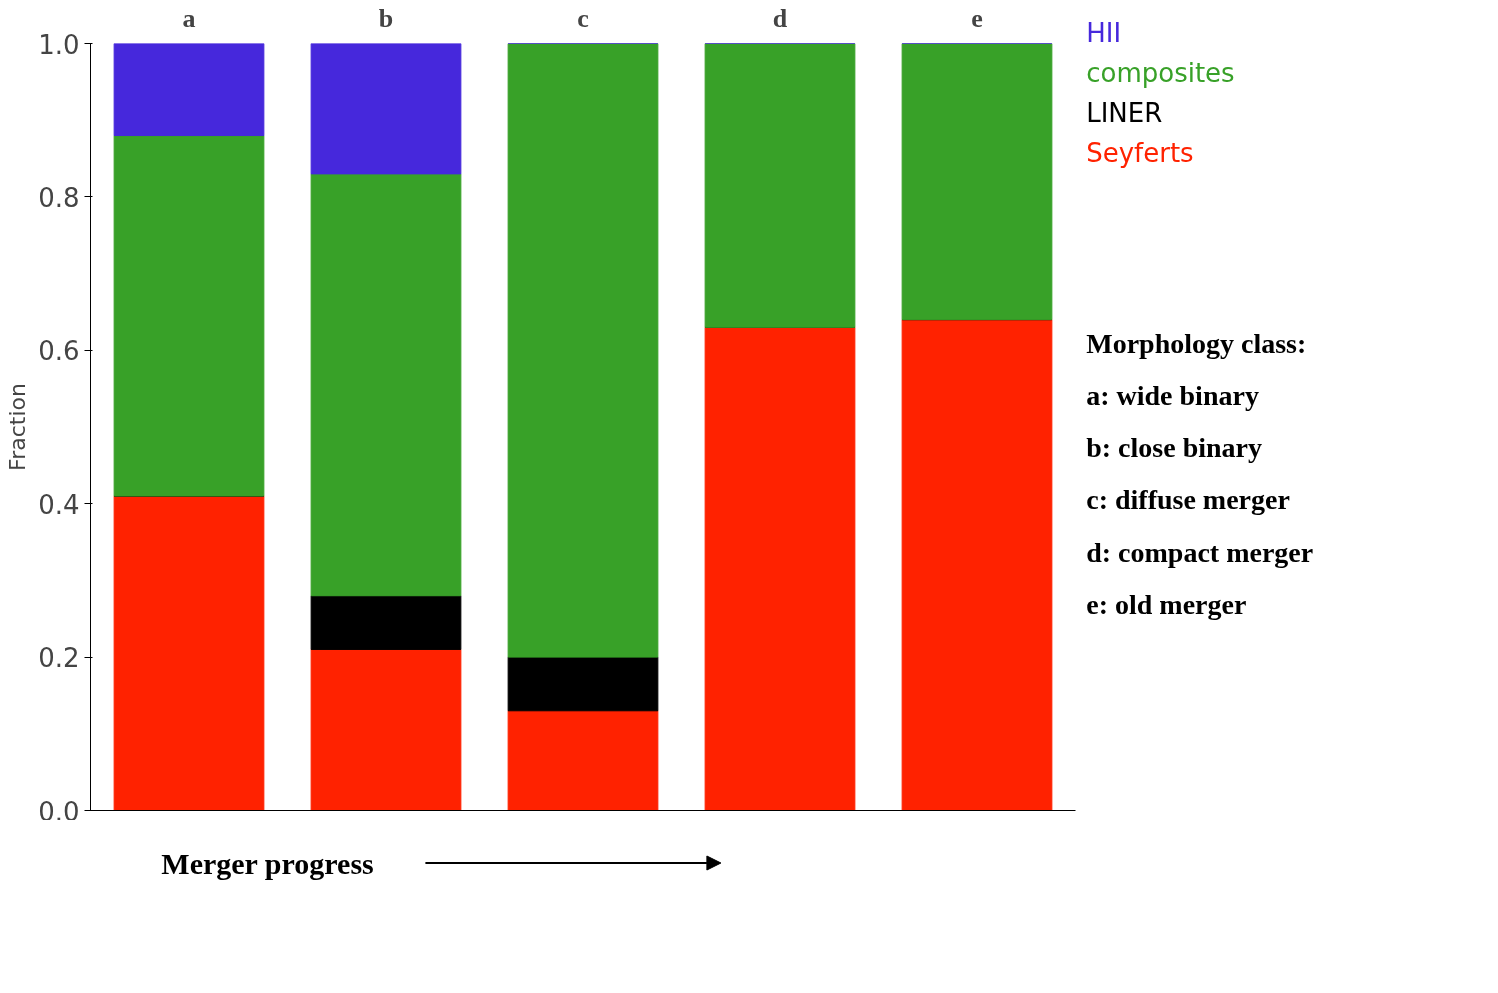 Image resolution: width=1498 pixels, height=993 pixels. Describe the element at coordinates (59, 811) in the screenshot. I see `y-tick-label: 0.0` at that location.